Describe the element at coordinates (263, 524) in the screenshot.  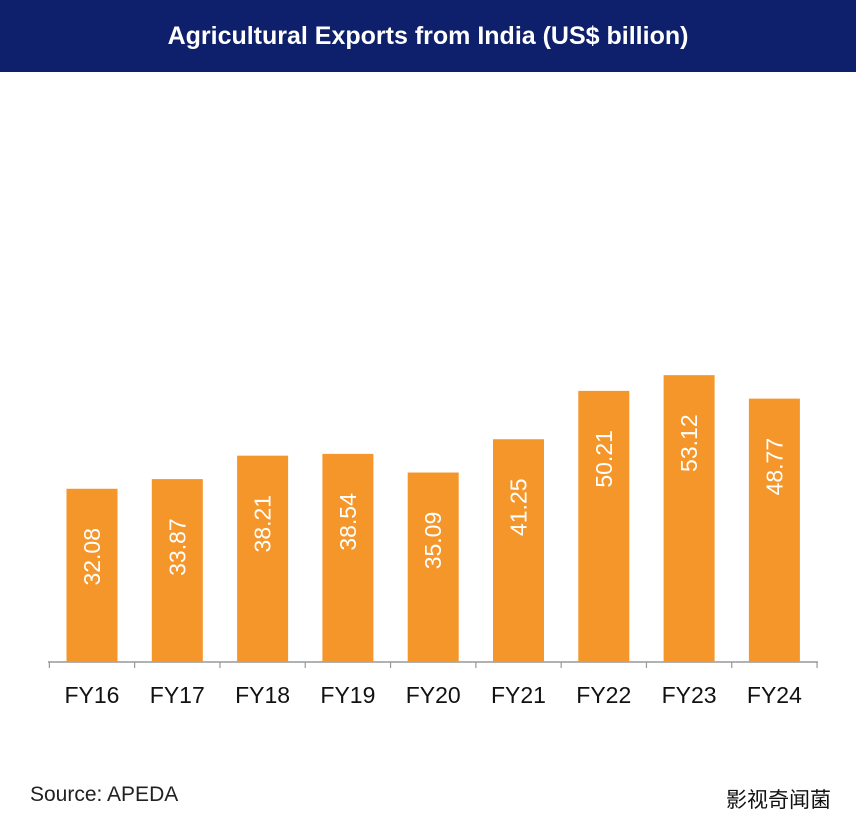
I see `data-label-fy18: 38.21` at that location.